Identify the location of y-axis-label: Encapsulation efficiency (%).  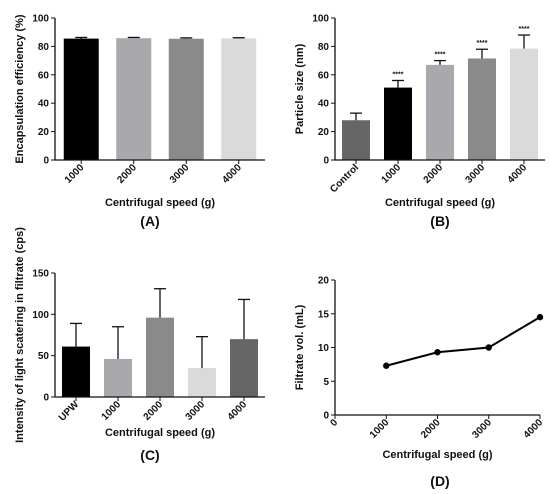
(20, 88).